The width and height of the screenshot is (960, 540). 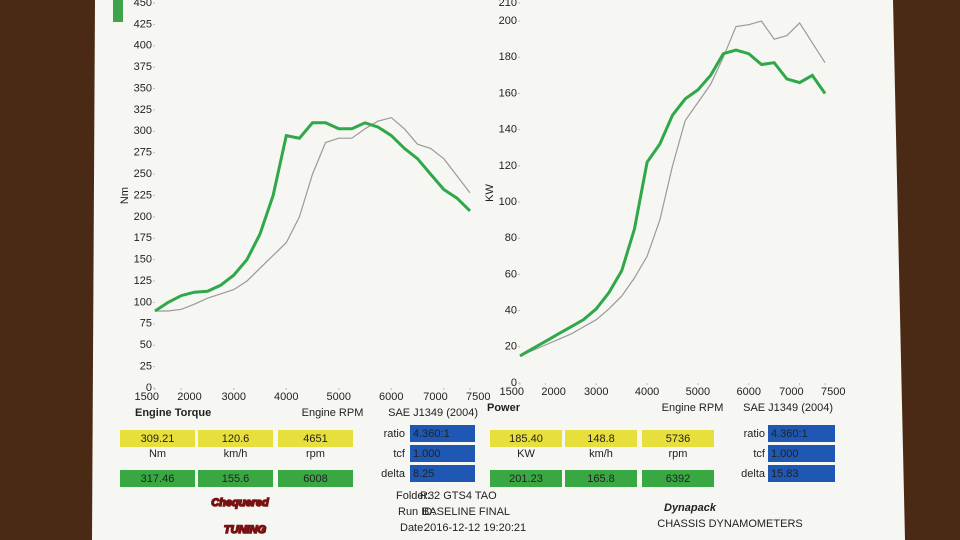 I want to click on x-tick-label: 4000, so click(x=286, y=397).